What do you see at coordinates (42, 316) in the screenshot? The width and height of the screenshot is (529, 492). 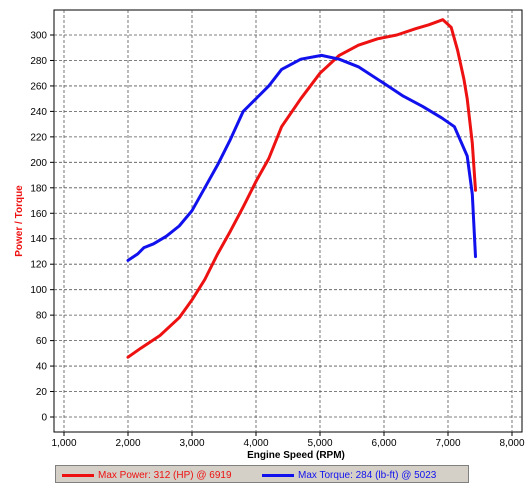 I see `y-tick-label: 80` at bounding box center [42, 316].